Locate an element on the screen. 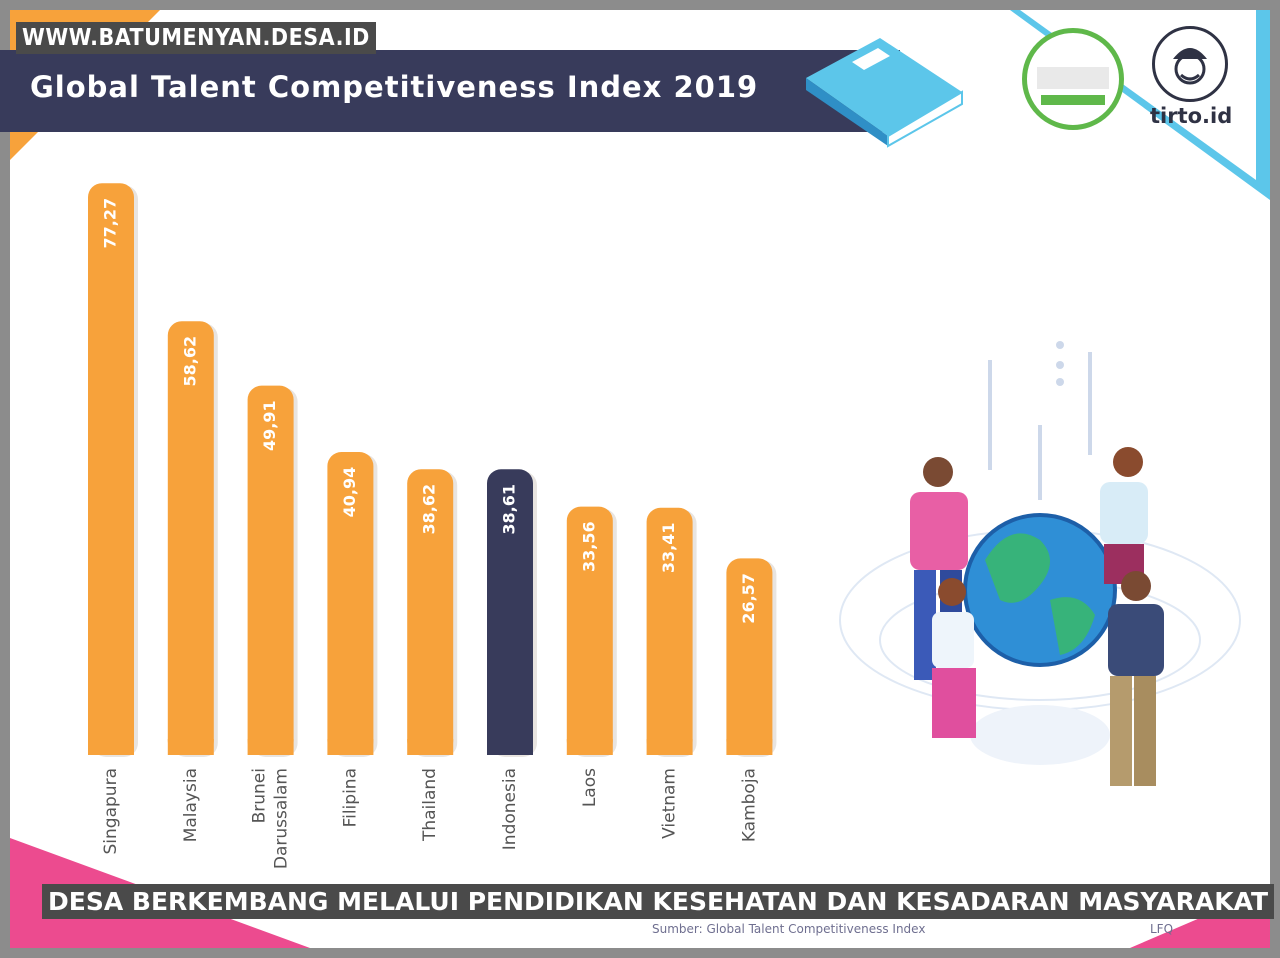 The image size is (1280, 958). bar-indonesia is located at coordinates (510, 612).